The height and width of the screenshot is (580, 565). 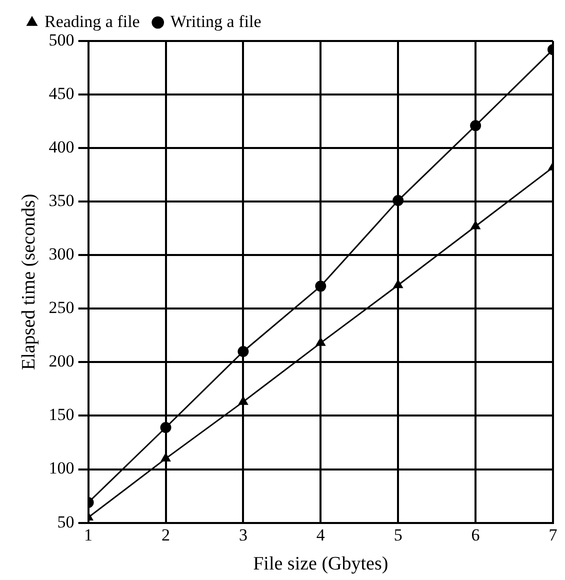 What do you see at coordinates (61, 254) in the screenshot?
I see `y-tick-label: 300` at bounding box center [61, 254].